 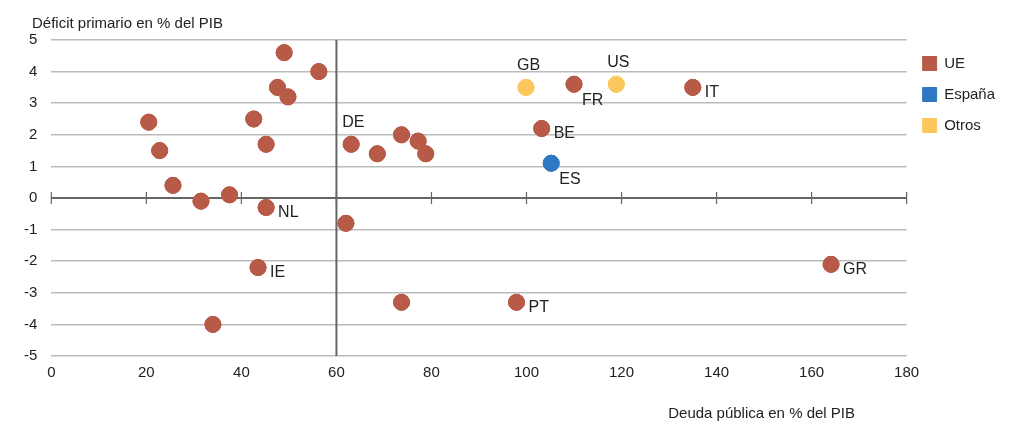 I want to click on y-tick-label: 5, so click(x=33, y=39).